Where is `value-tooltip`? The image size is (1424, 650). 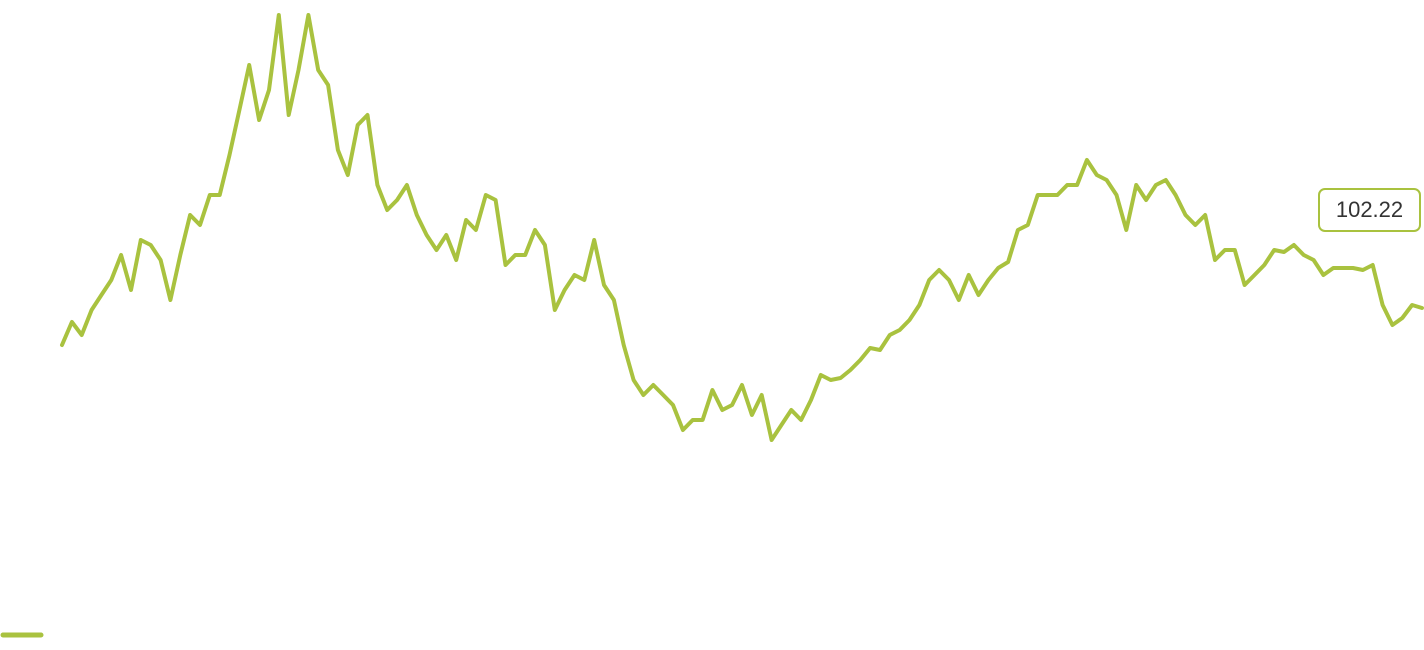
value-tooltip is located at coordinates (1369, 210).